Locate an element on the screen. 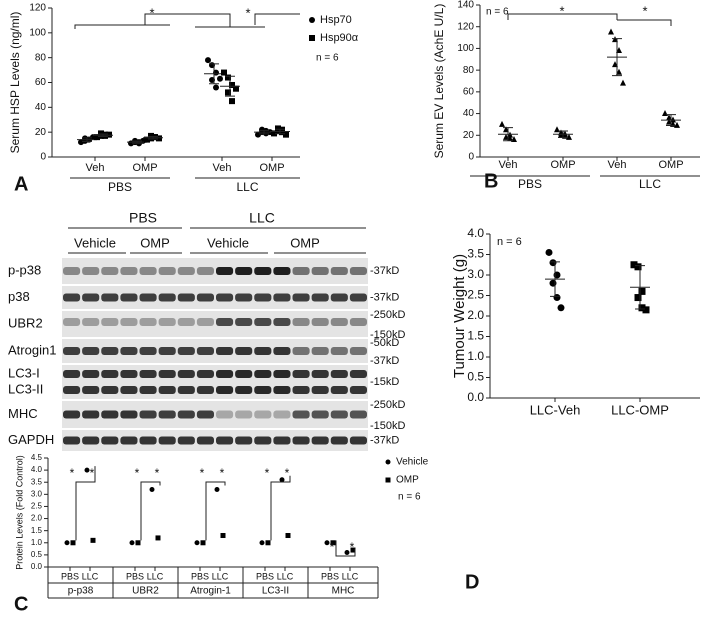 Image resolution: width=709 pixels, height=622 pixels. x-tick-label: PBS is located at coordinates (135, 576).